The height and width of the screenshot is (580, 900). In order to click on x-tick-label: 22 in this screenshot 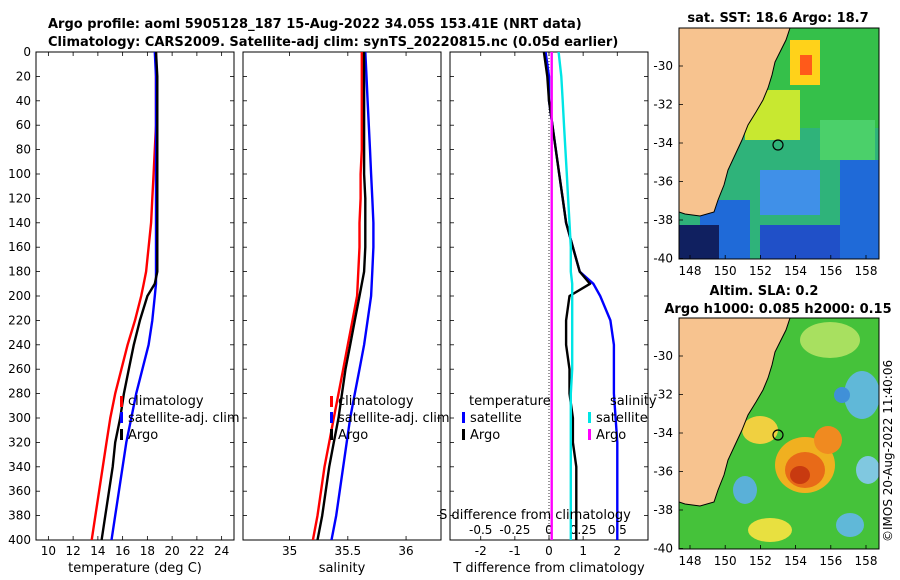, I will do `click(196, 551)`.